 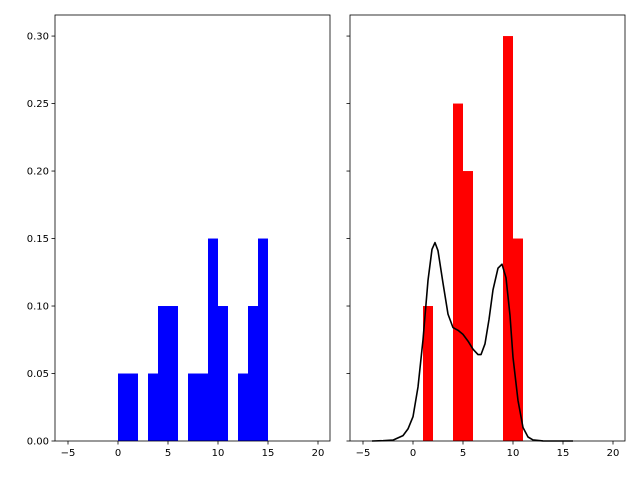 I want to click on y-tick-label: 0.10, so click(x=38, y=307).